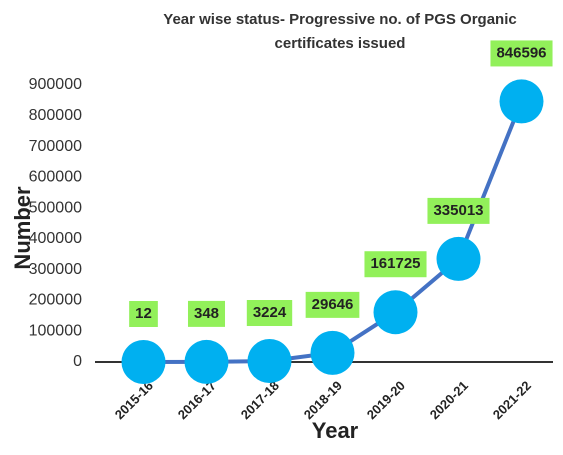  I want to click on y-tick-label: 500000, so click(55, 207).